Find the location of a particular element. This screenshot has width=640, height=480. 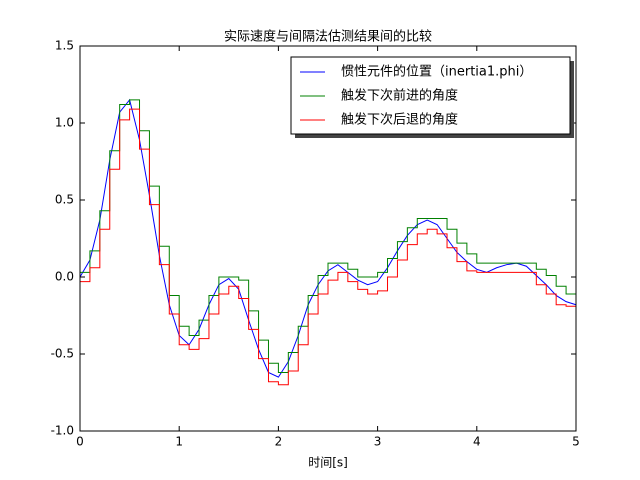

x-axis-label: 时间[s] is located at coordinates (328, 463).